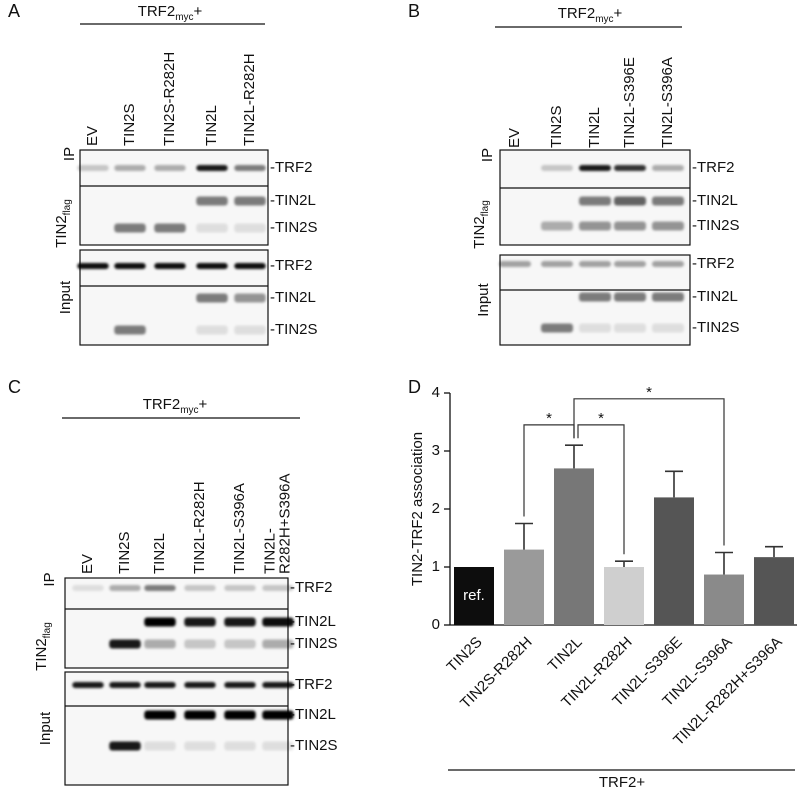 The width and height of the screenshot is (800, 791). What do you see at coordinates (465, 655) in the screenshot?
I see `x-tick-label: TIN2S` at bounding box center [465, 655].